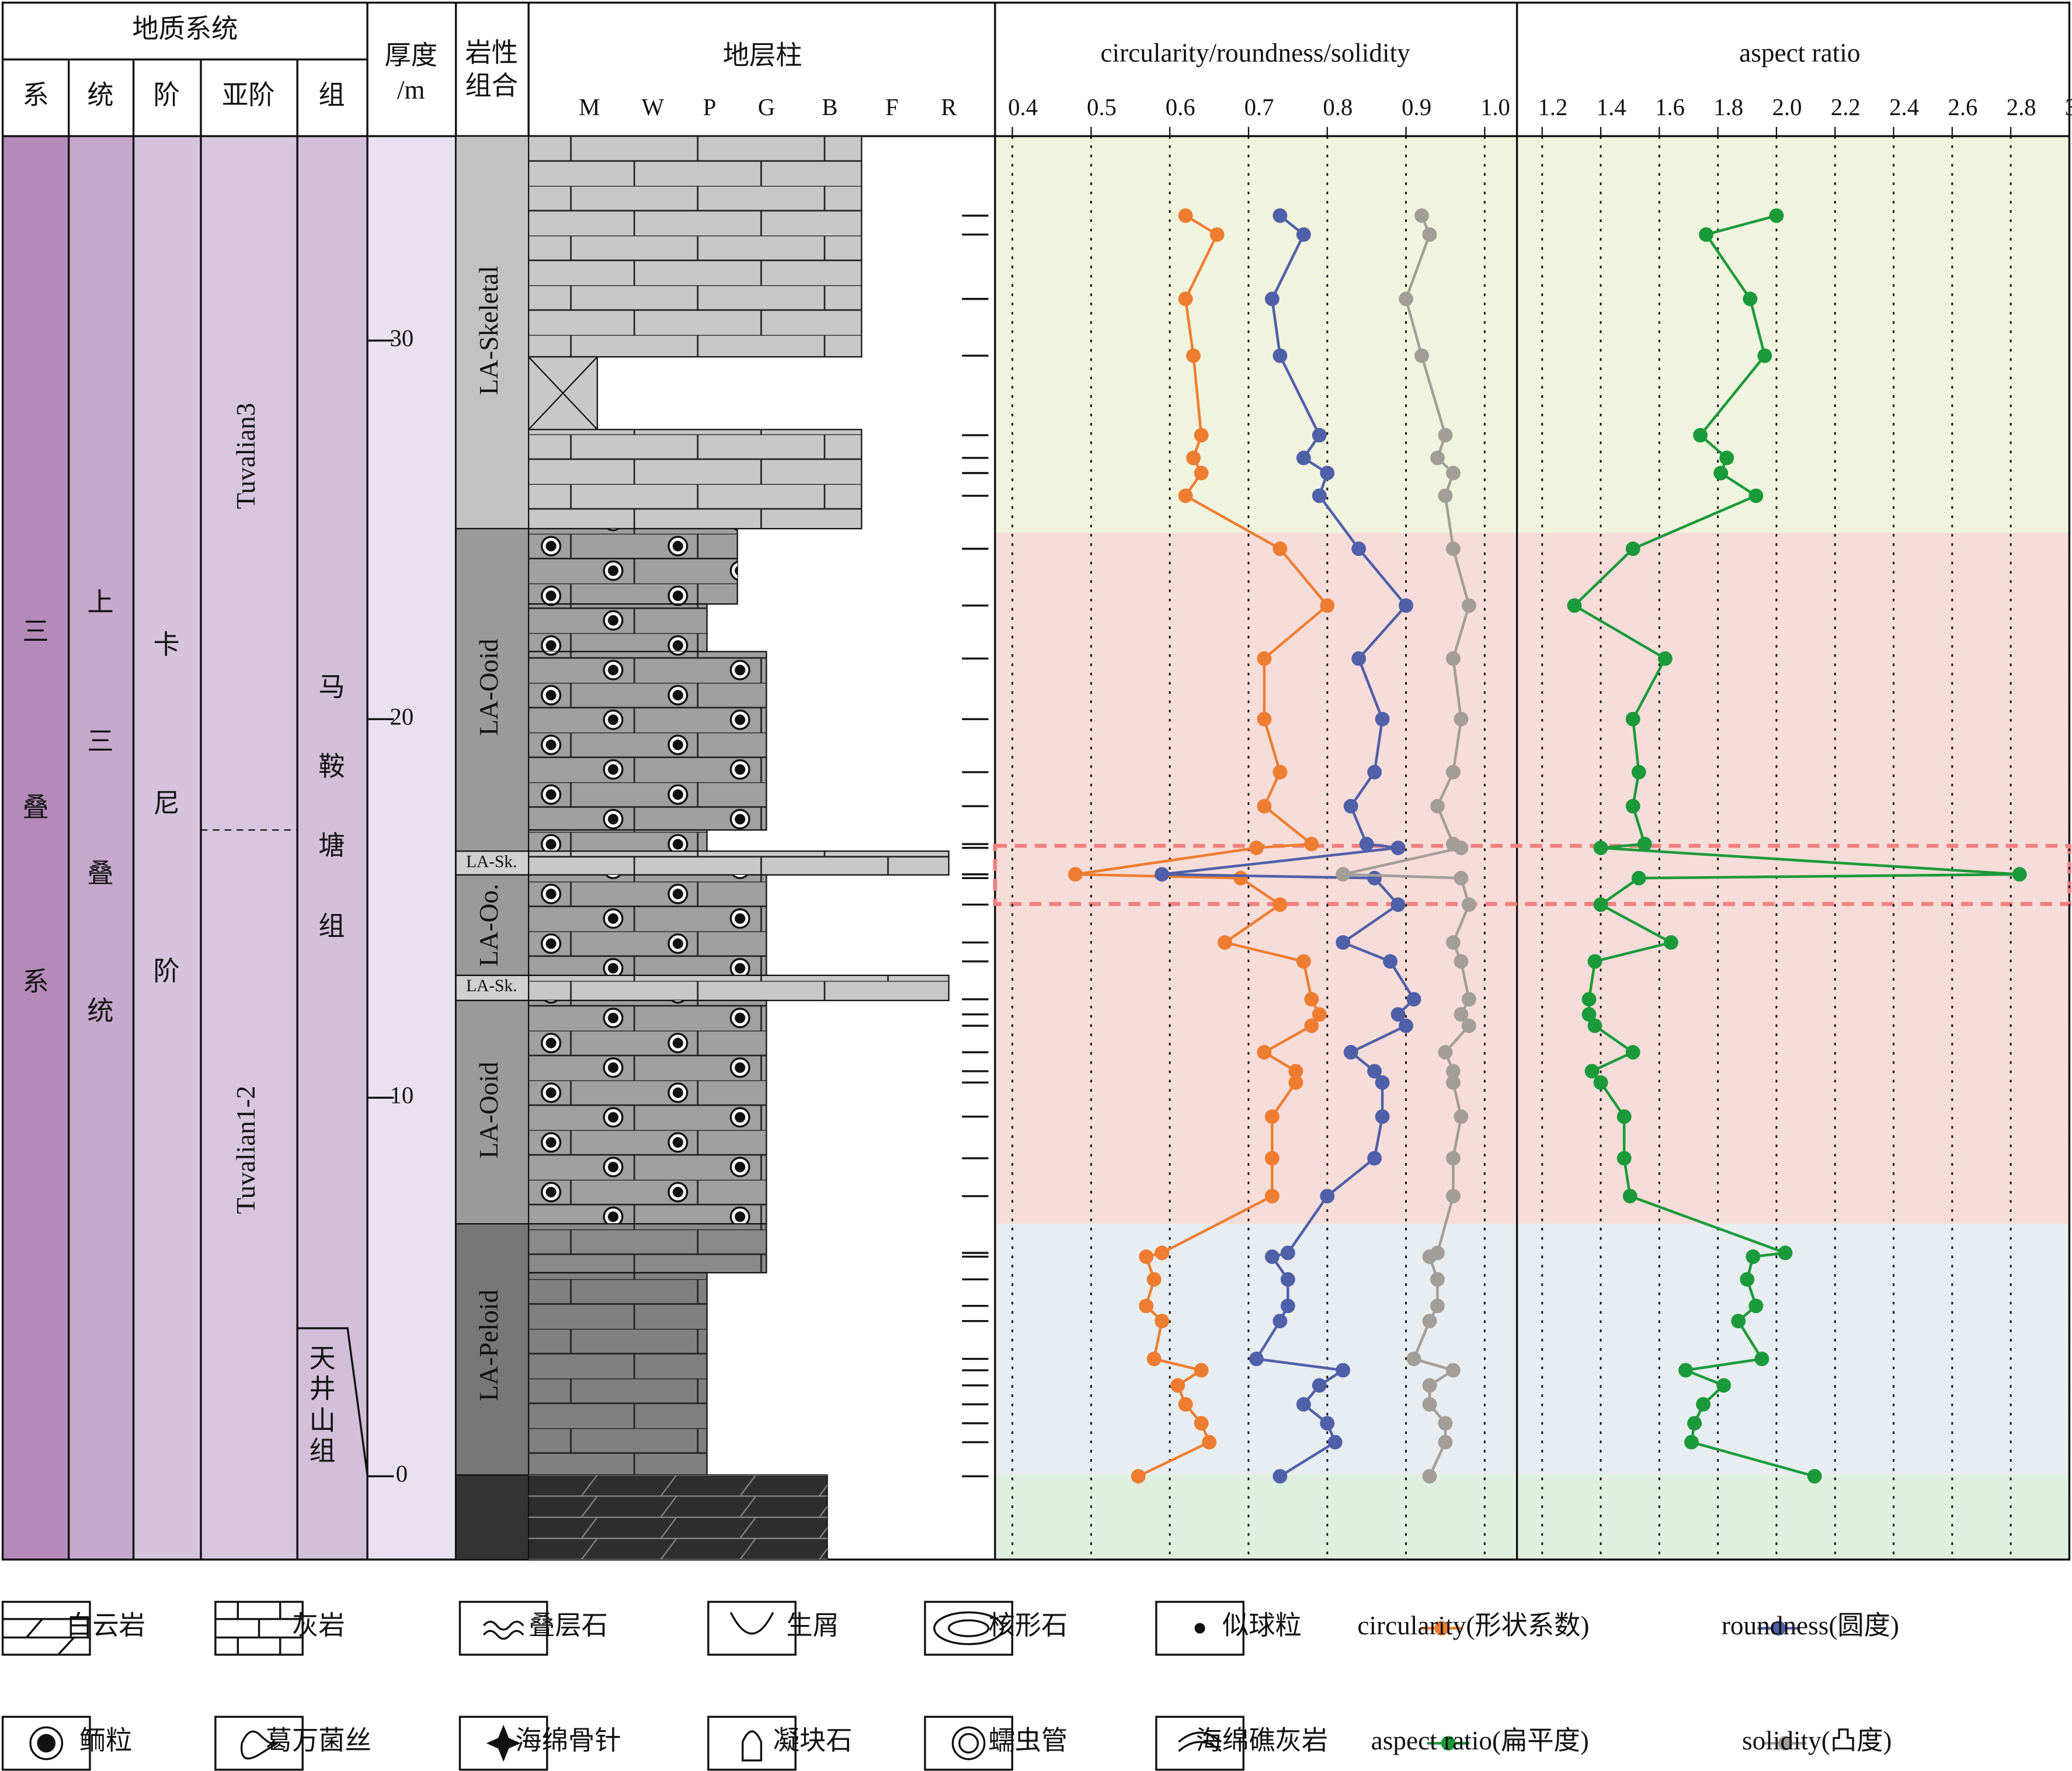 The height and width of the screenshot is (1771, 2072). I want to click on lithology-name: LA-Ooid, so click(488, 686).